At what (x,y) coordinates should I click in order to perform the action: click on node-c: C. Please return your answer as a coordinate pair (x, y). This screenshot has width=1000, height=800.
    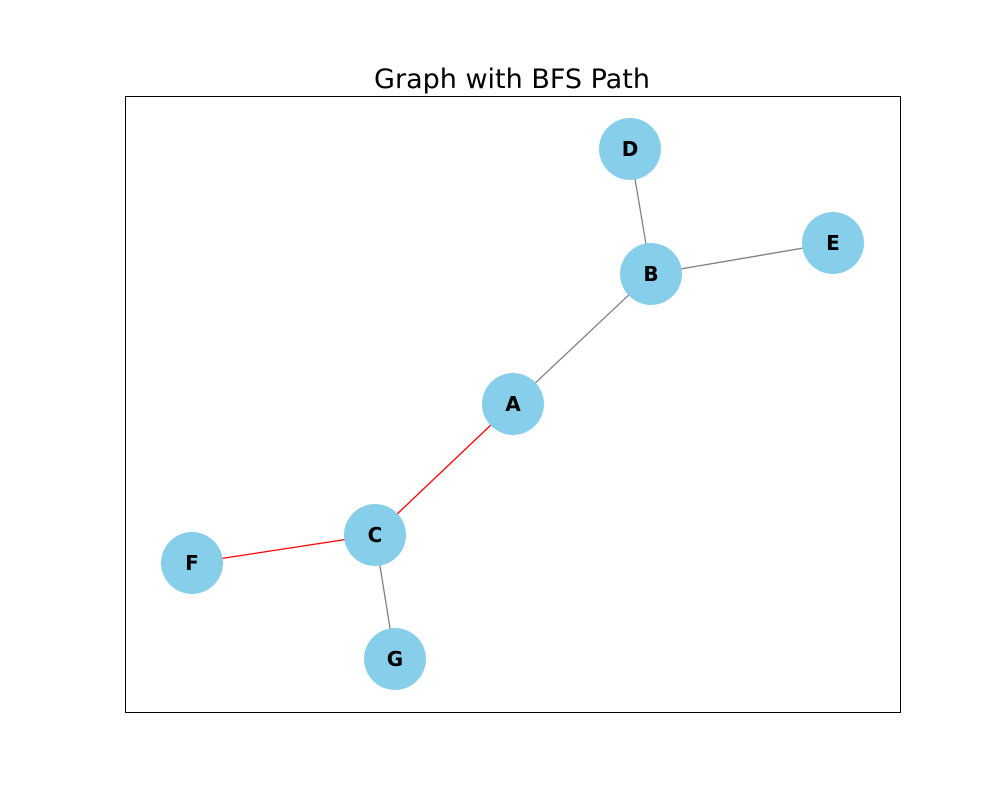
    Looking at the image, I should click on (375, 535).